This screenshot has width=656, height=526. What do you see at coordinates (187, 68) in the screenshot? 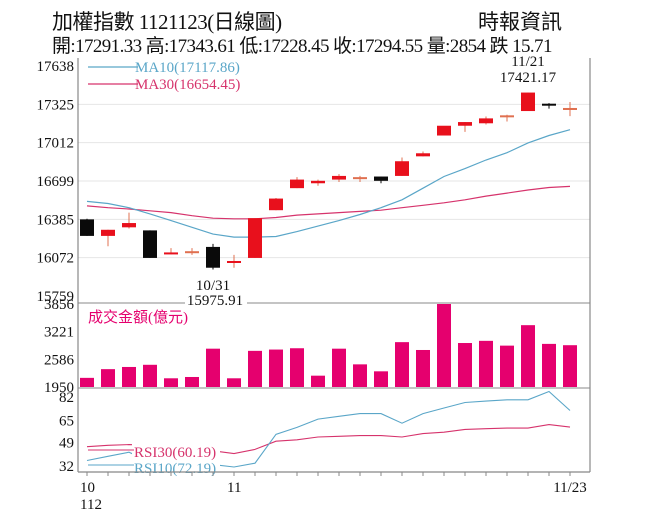
I see `ma10-legend-label: MA10(17117.86)` at bounding box center [187, 68].